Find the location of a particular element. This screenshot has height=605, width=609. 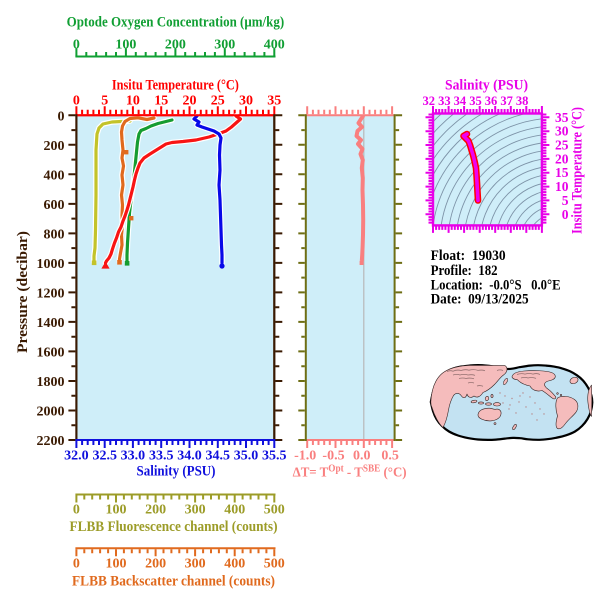

svg-text: 37 is located at coordinates (506, 101).